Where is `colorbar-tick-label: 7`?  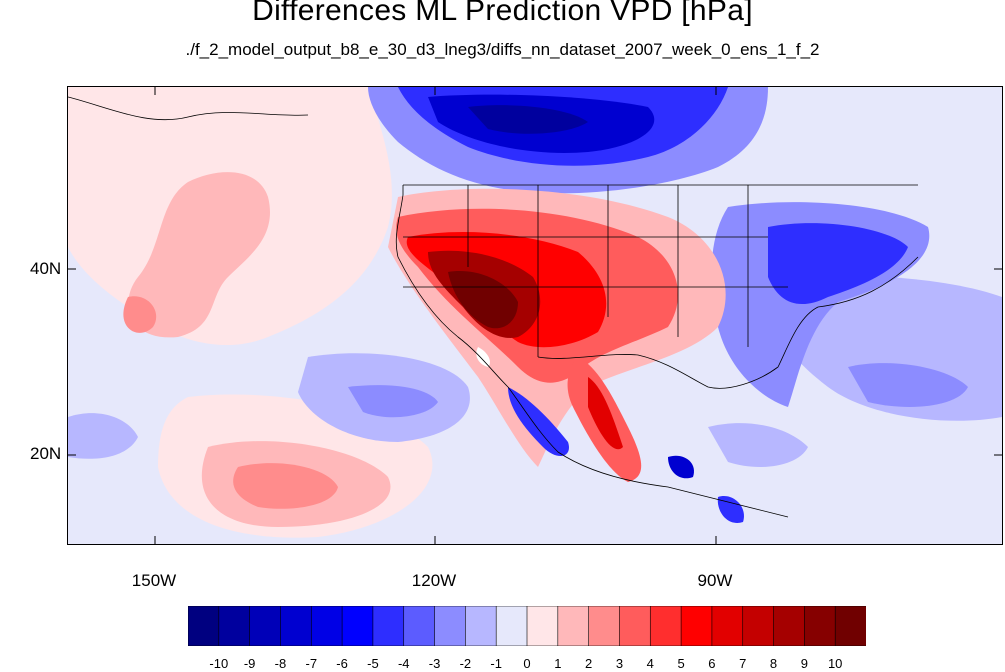
colorbar-tick-label: 7 is located at coordinates (743, 663).